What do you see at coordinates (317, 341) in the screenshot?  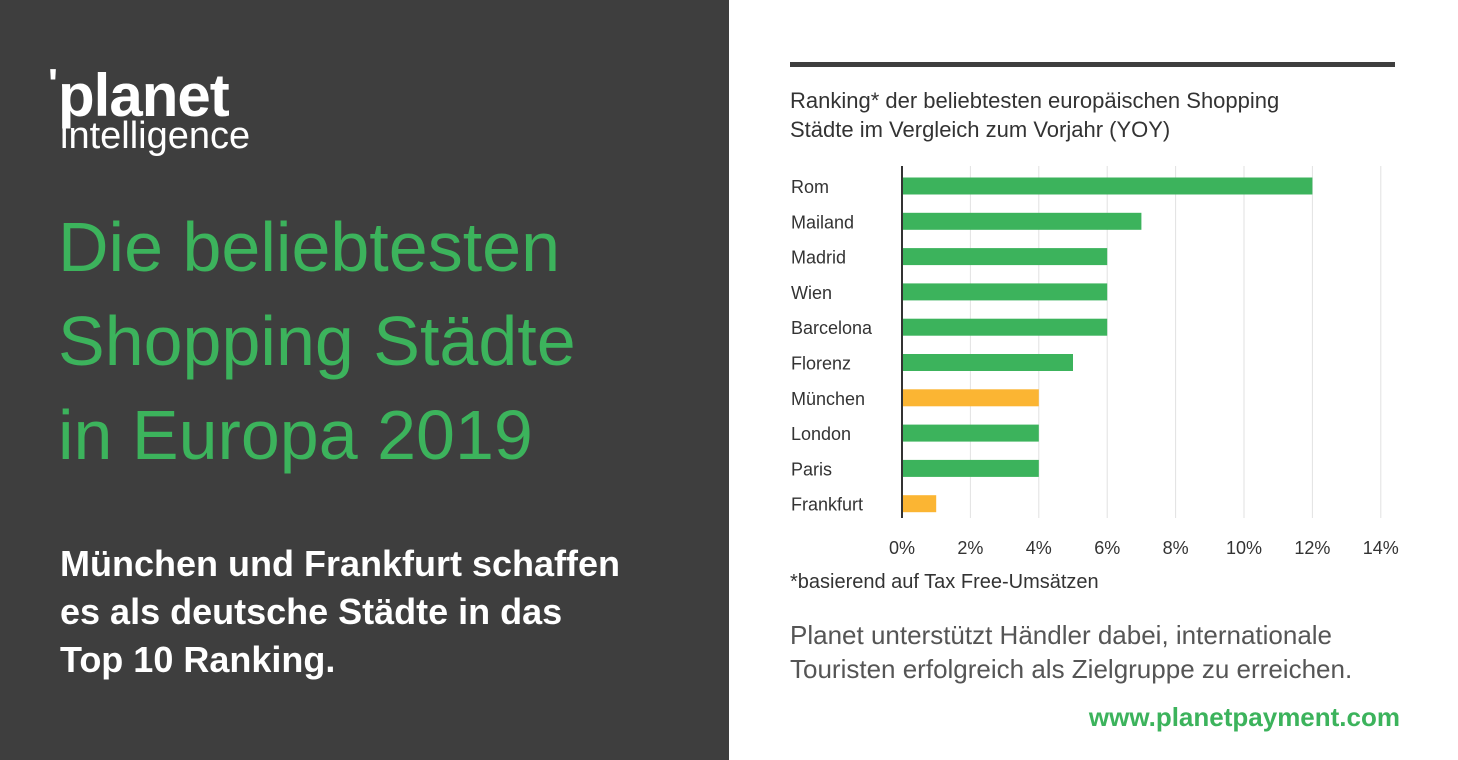 I see `headline-line: Shopping Städte` at bounding box center [317, 341].